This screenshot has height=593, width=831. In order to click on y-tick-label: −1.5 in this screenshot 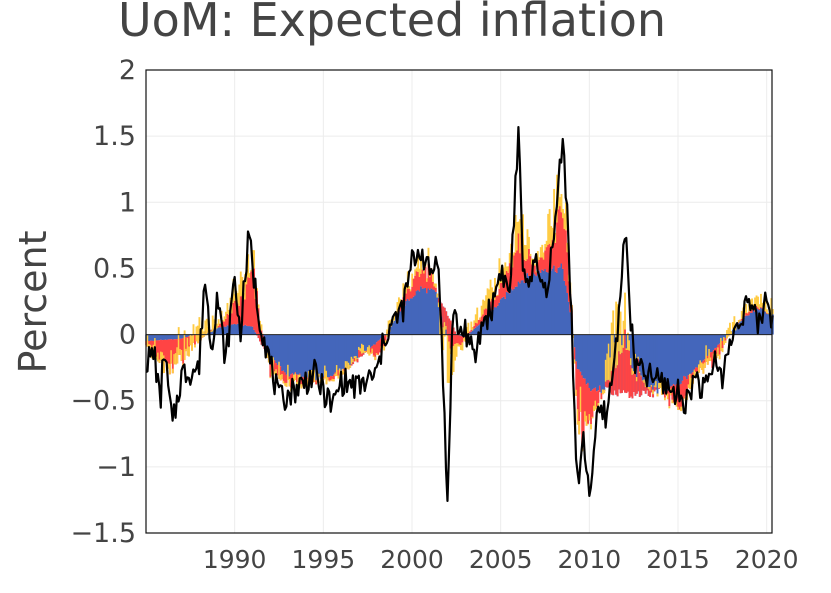, I will do `click(103, 533)`.